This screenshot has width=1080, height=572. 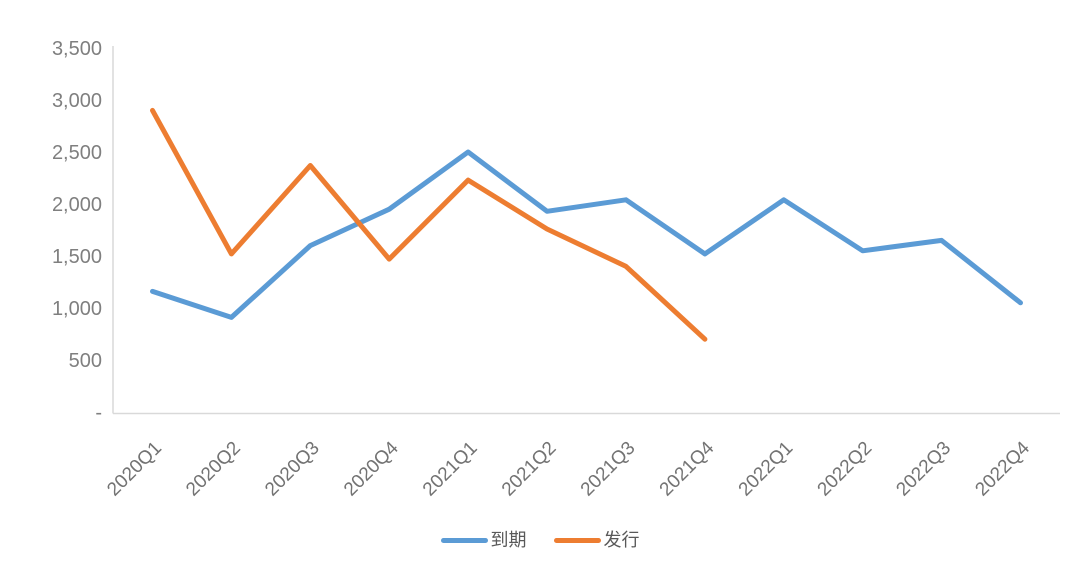 I want to click on legend-item-issuance: 发行, so click(x=596, y=540).